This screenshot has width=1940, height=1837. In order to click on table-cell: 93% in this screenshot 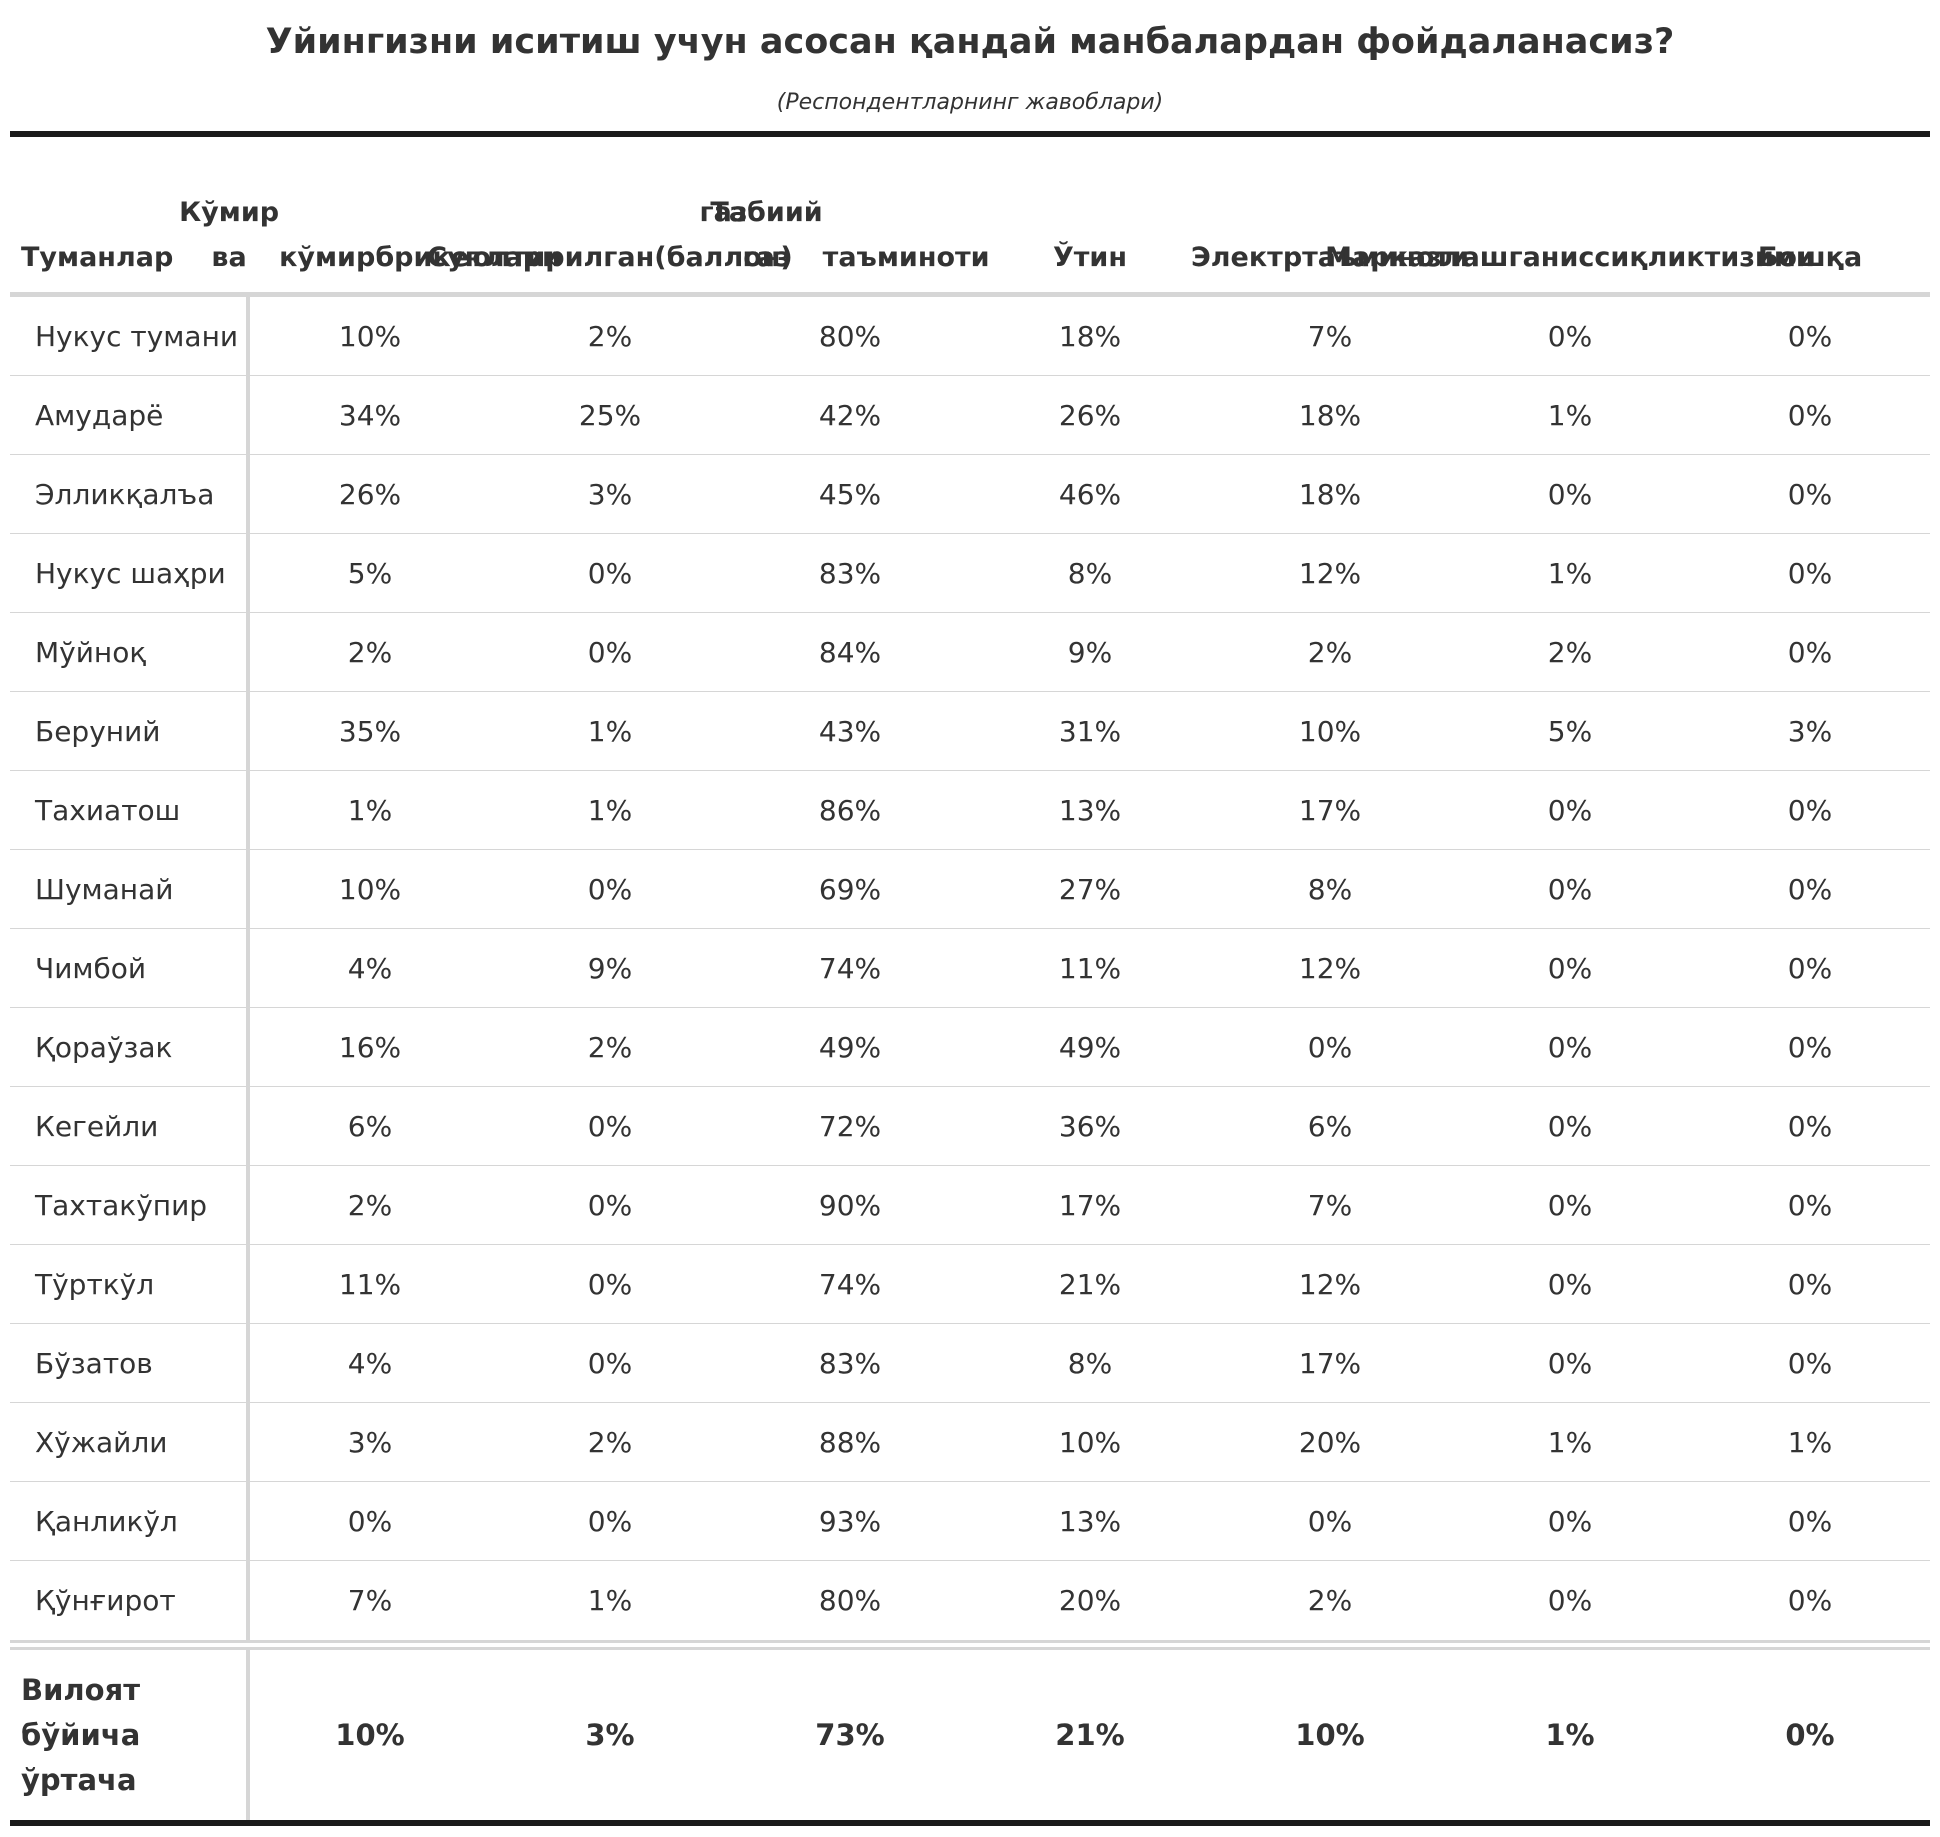, I will do `click(850, 1521)`.